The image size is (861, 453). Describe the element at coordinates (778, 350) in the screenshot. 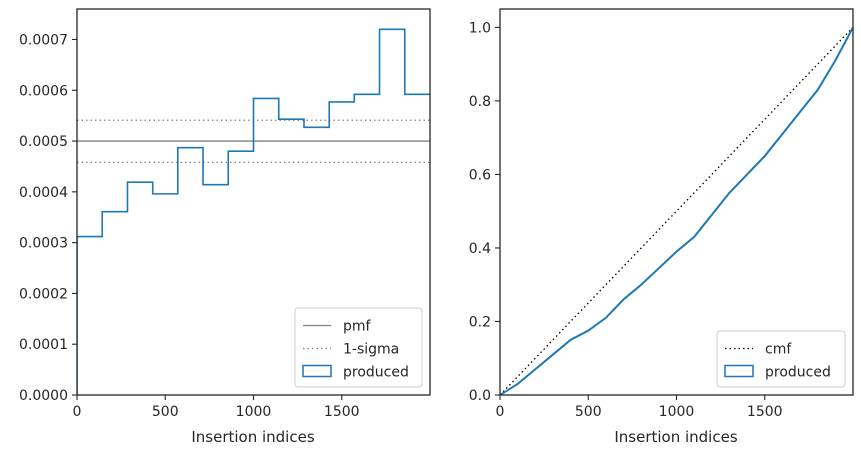

I see `legend-cmf-label: cmf` at that location.